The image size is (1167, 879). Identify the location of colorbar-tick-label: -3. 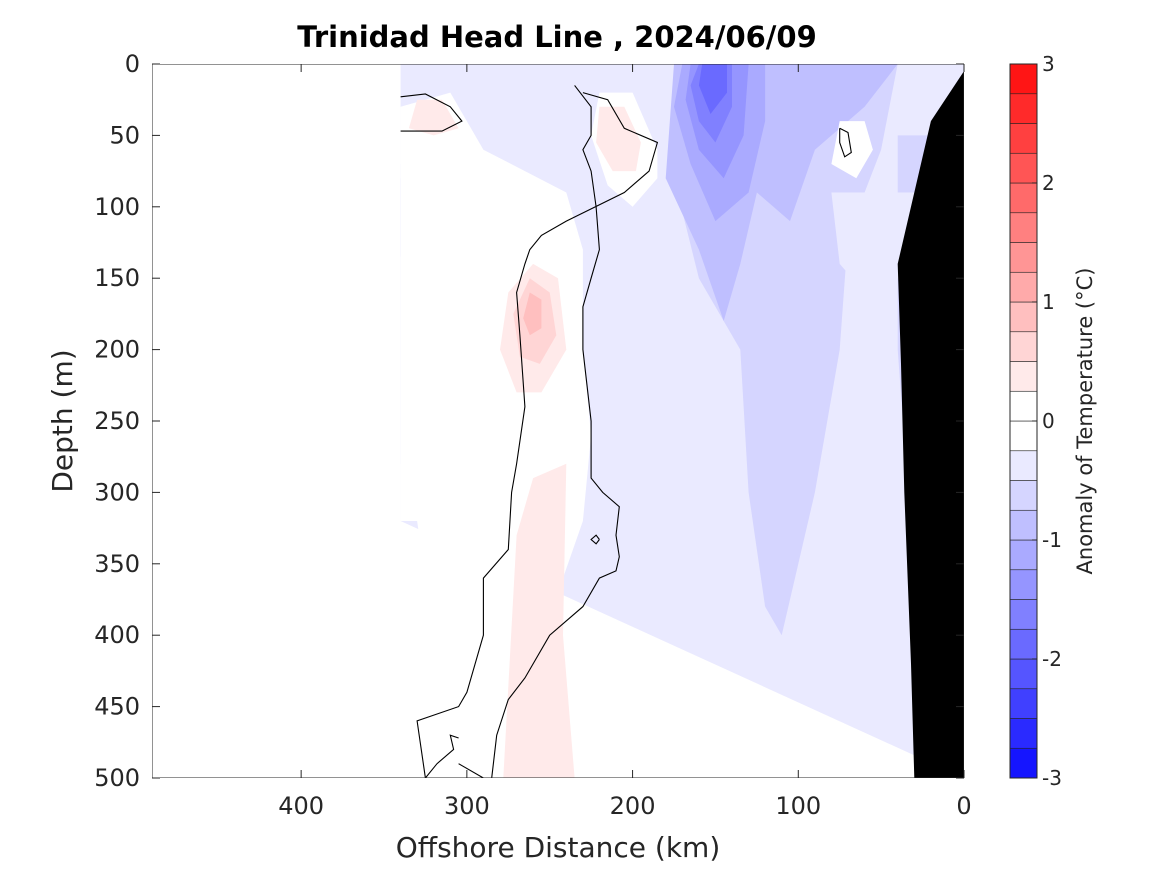
(1052, 778).